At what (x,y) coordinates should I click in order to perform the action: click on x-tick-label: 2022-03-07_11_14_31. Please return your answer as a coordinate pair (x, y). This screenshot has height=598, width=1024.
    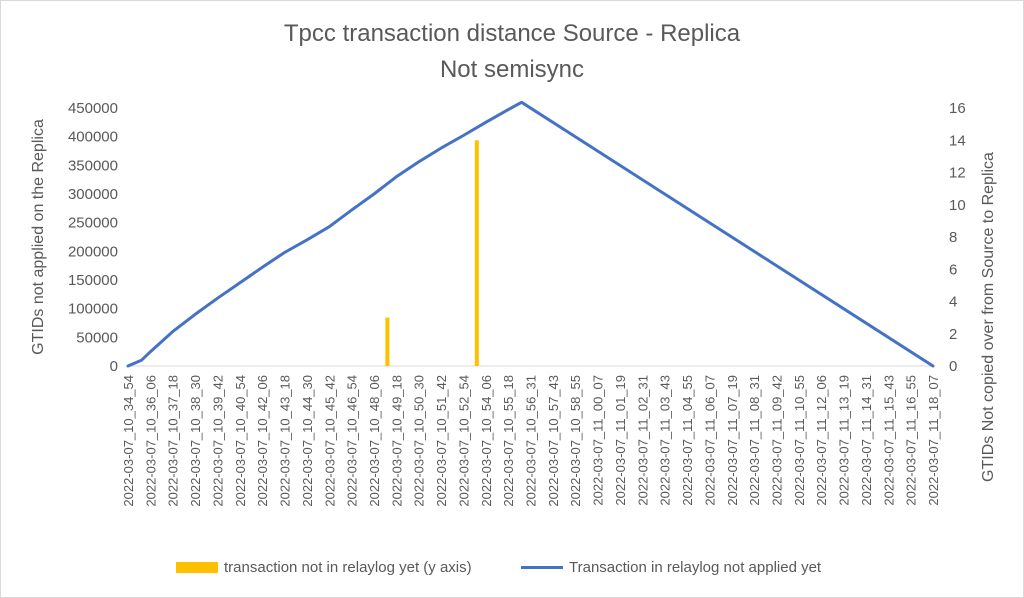
    Looking at the image, I should click on (866, 440).